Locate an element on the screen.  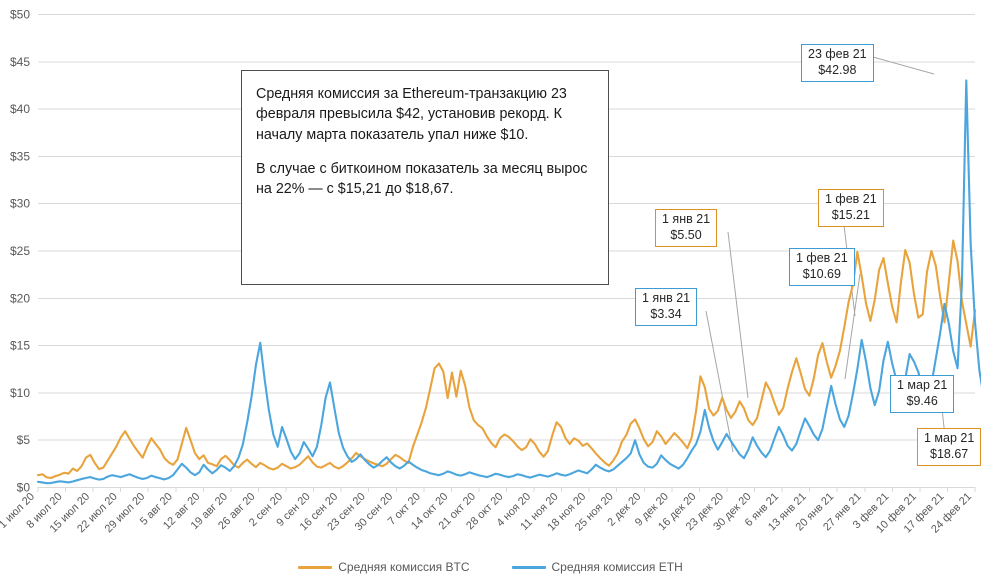
y-axis-tick-label: $35 is located at coordinates (20, 156).